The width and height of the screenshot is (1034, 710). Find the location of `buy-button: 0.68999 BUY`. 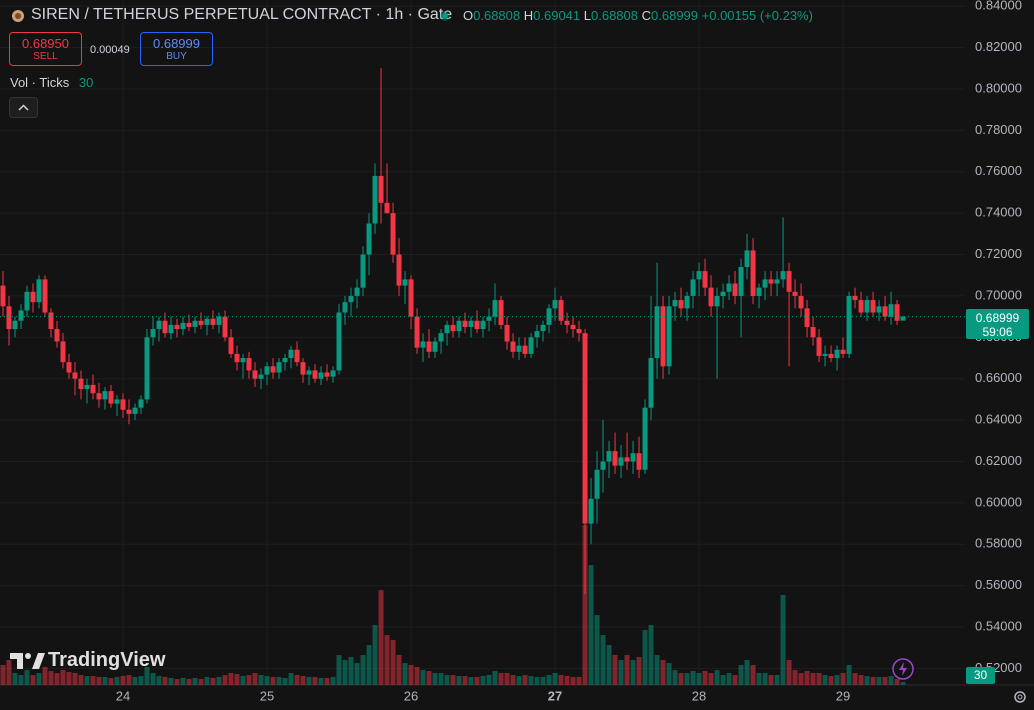

buy-button: 0.68999 BUY is located at coordinates (176, 49).